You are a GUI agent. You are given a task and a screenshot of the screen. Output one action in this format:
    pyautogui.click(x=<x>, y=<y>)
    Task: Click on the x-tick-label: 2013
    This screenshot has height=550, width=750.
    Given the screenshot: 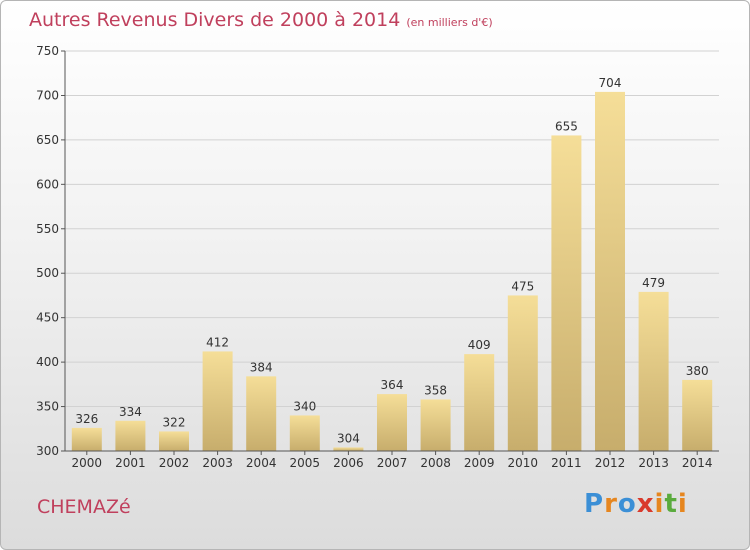 What is the action you would take?
    pyautogui.click(x=653, y=463)
    